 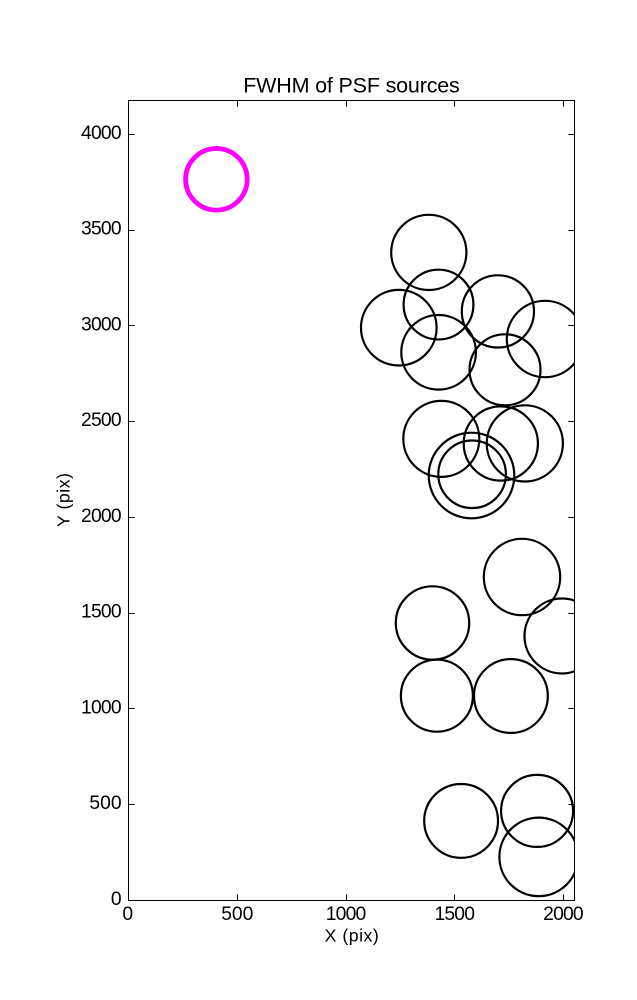 What do you see at coordinates (351, 86) in the screenshot?
I see `svg-text: FWHM of PSF sources` at bounding box center [351, 86].